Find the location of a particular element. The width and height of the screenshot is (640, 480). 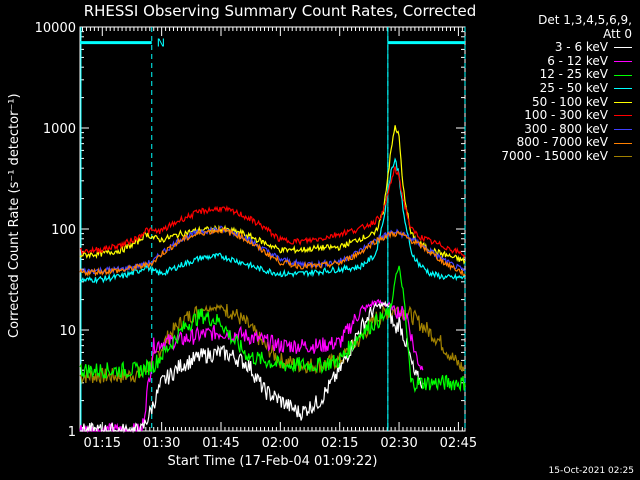

legend-header-line-1: Det 1,3,4,5,6,9, is located at coordinates (585, 20).